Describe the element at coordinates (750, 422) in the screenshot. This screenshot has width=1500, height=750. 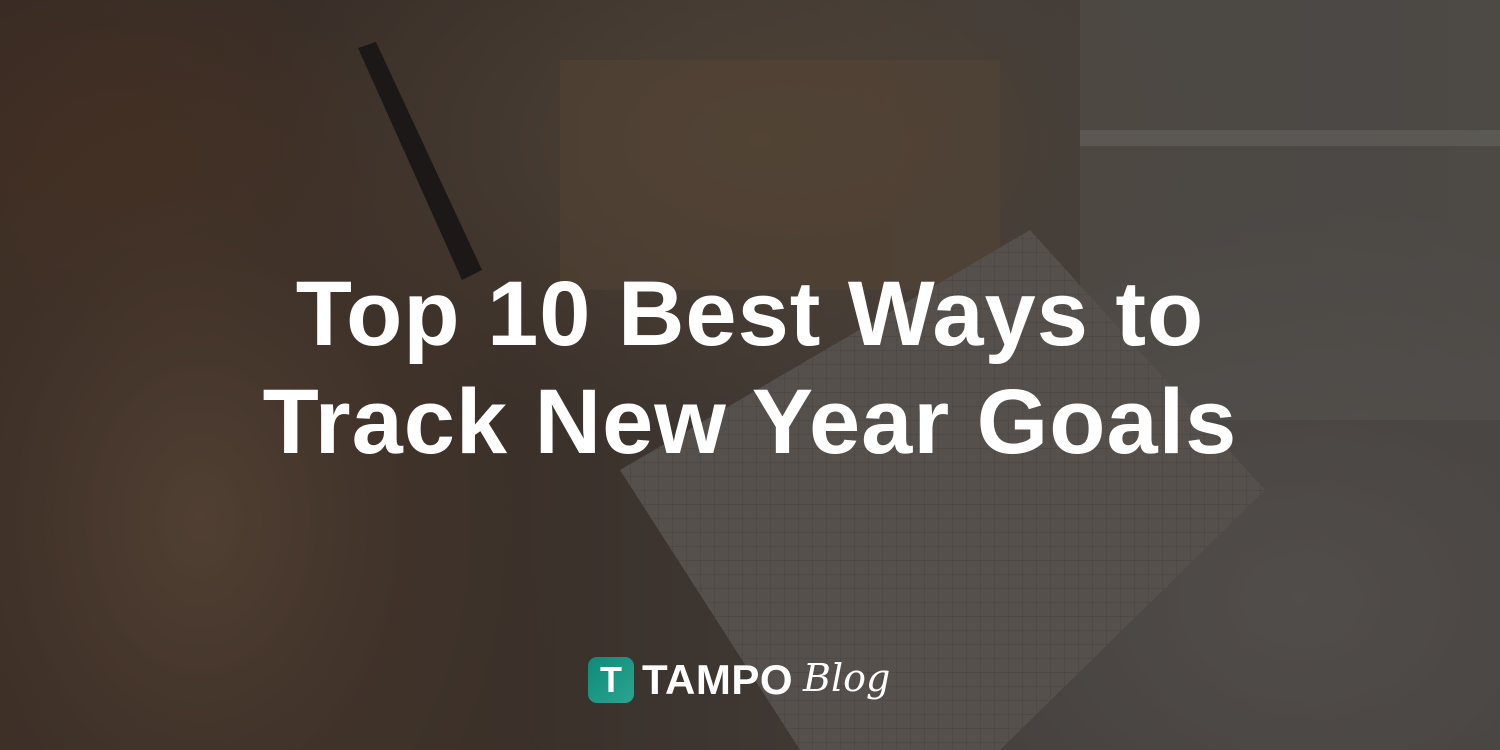
I see `headline-line-2: Track New Year Goals` at that location.